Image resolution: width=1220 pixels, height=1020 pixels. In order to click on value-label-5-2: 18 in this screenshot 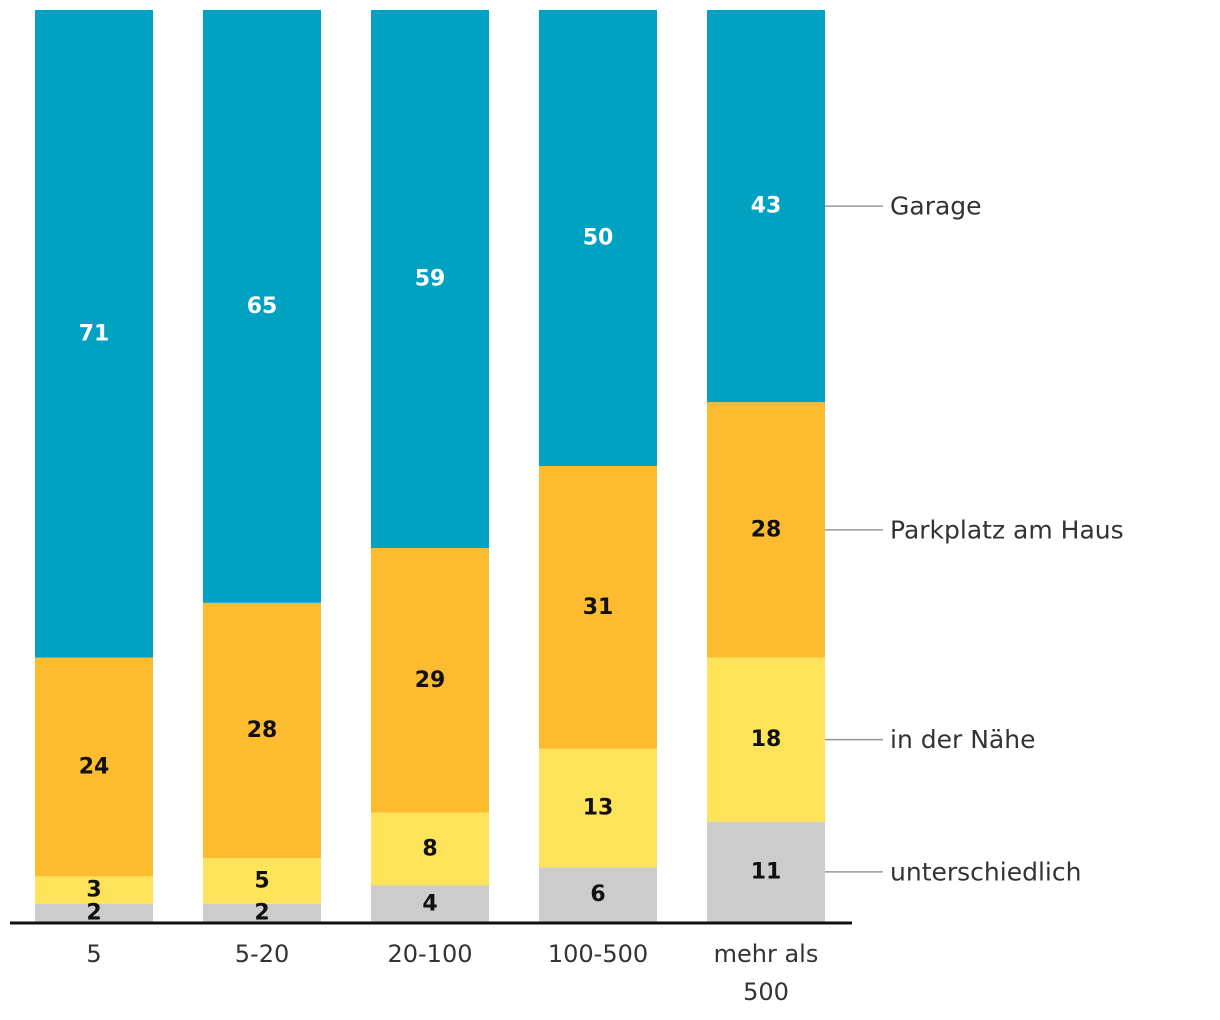, I will do `click(766, 739)`.